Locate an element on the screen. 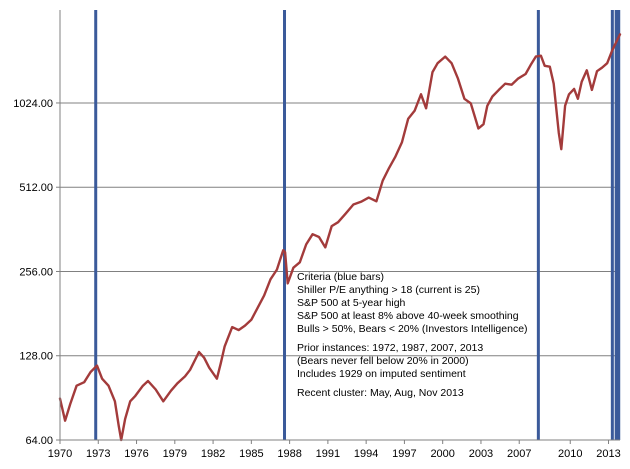 The image size is (630, 469). y-tick-labels: 64.00 128.00 256.00 512.00 1024.00 is located at coordinates (36, 272).